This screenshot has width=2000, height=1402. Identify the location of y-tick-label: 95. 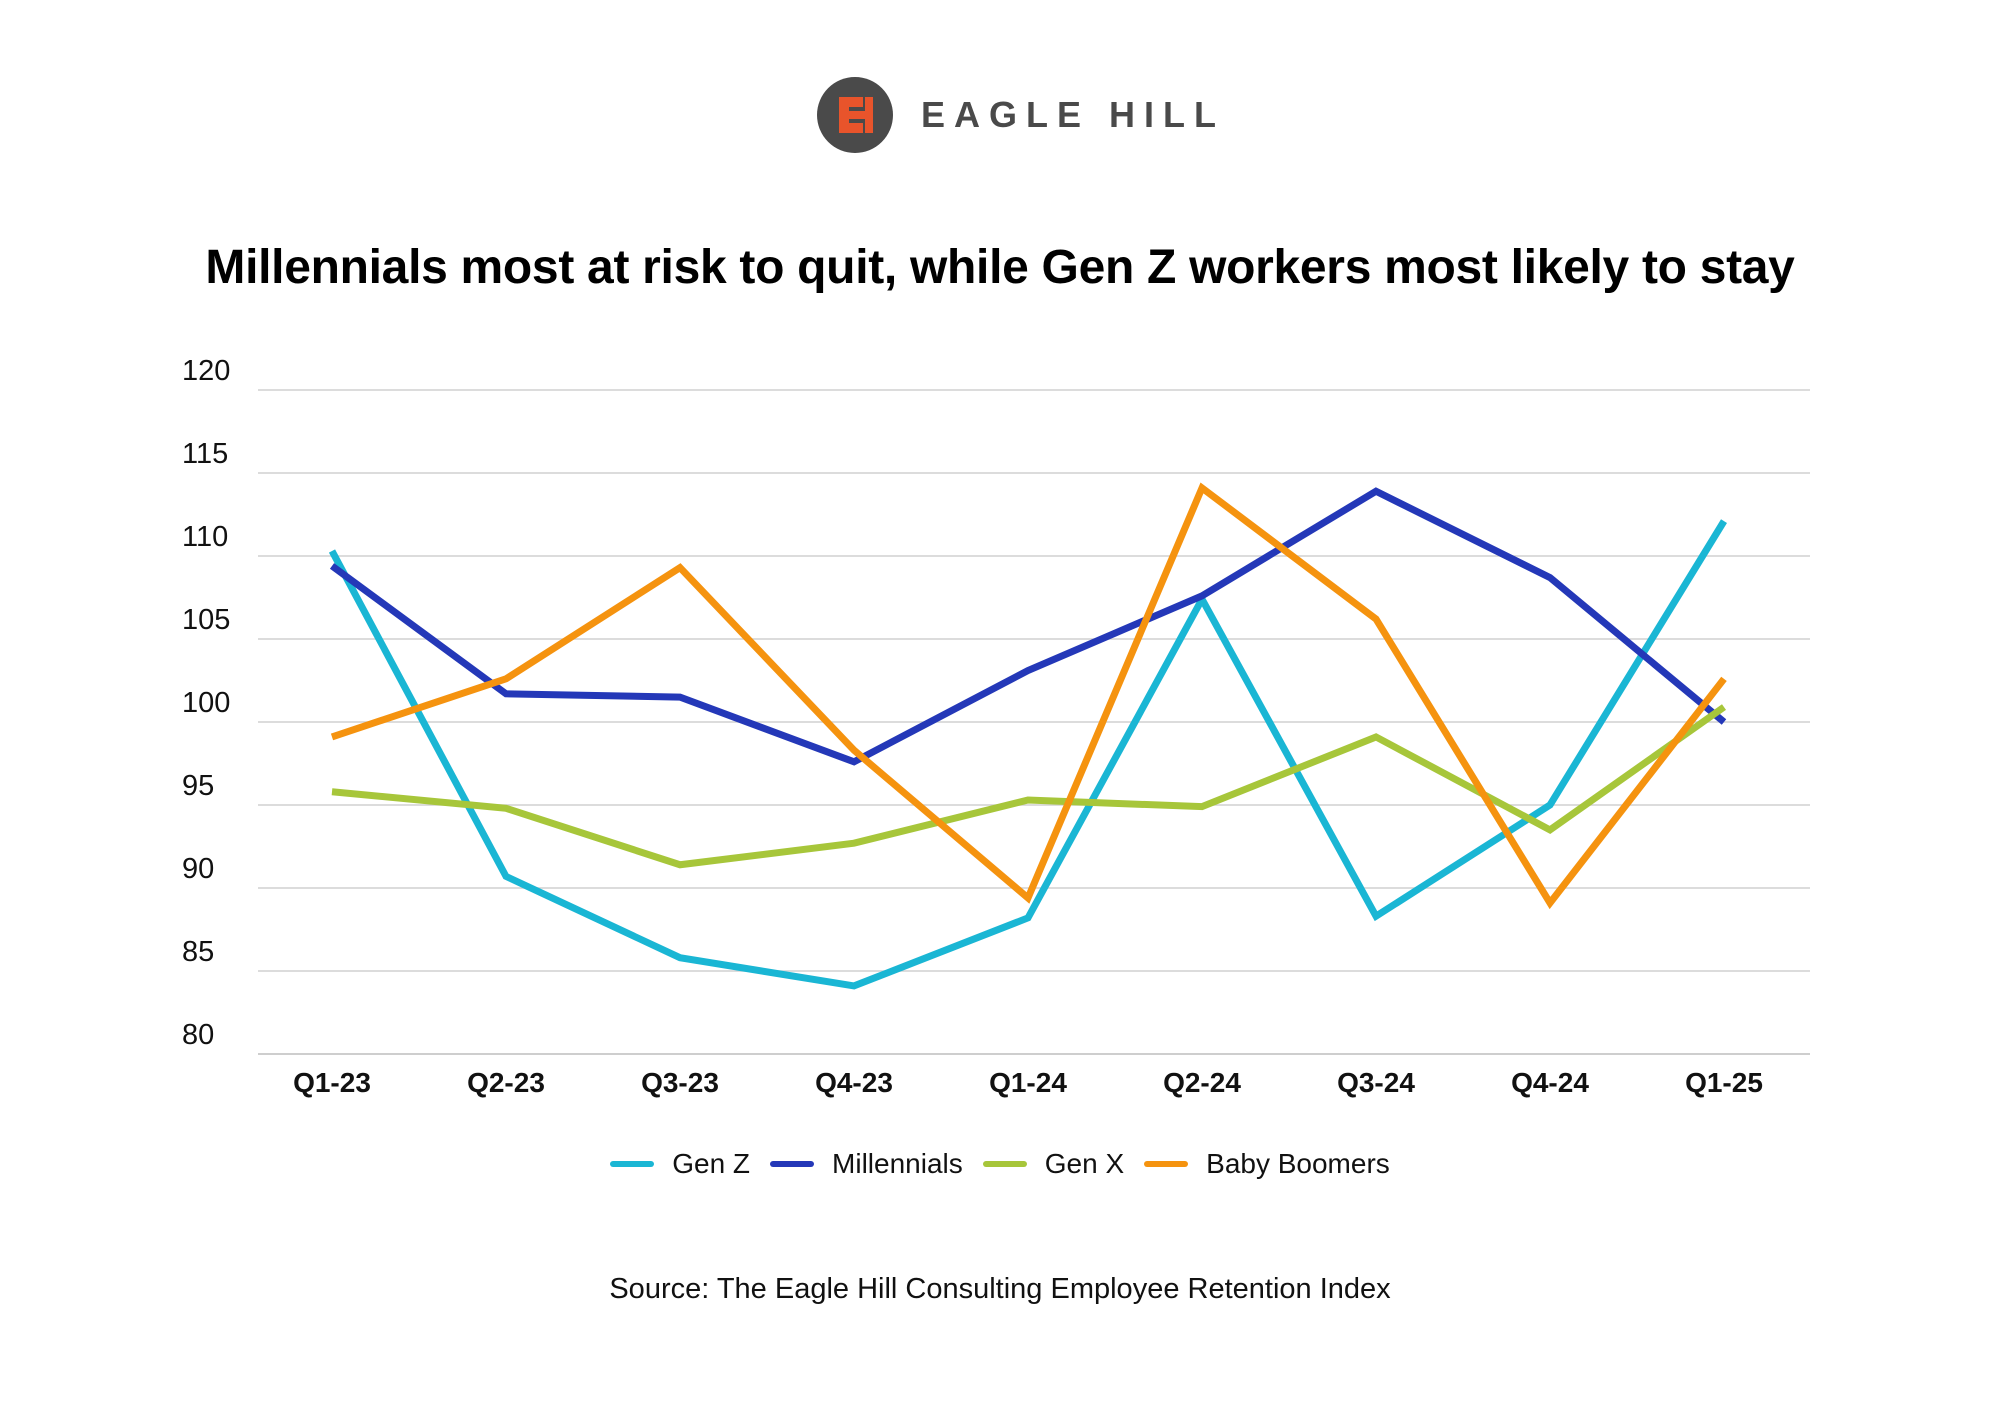
(198, 786).